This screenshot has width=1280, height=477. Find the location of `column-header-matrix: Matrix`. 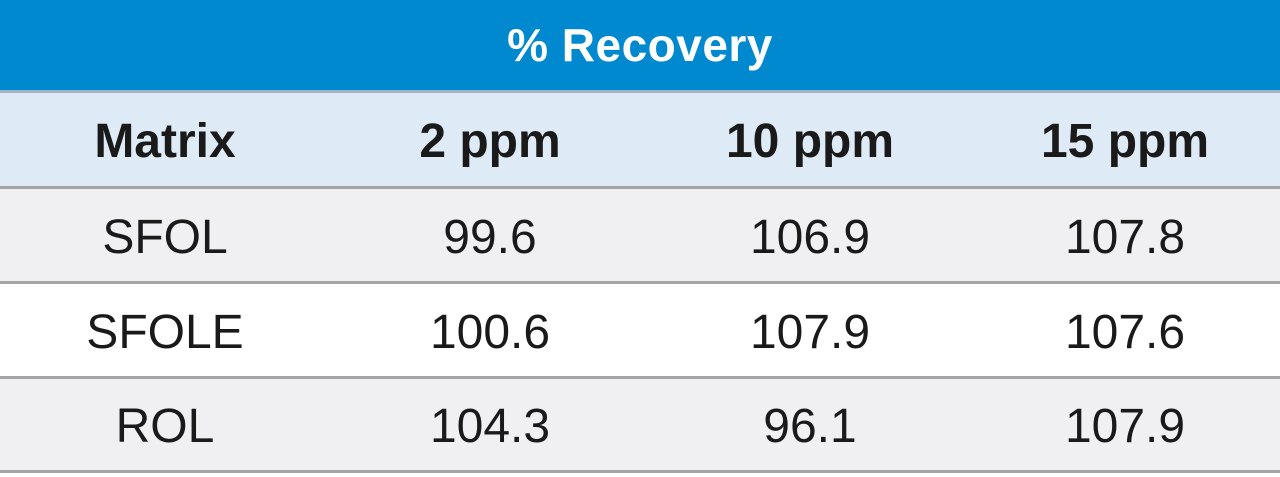

column-header-matrix: Matrix is located at coordinates (165, 141).